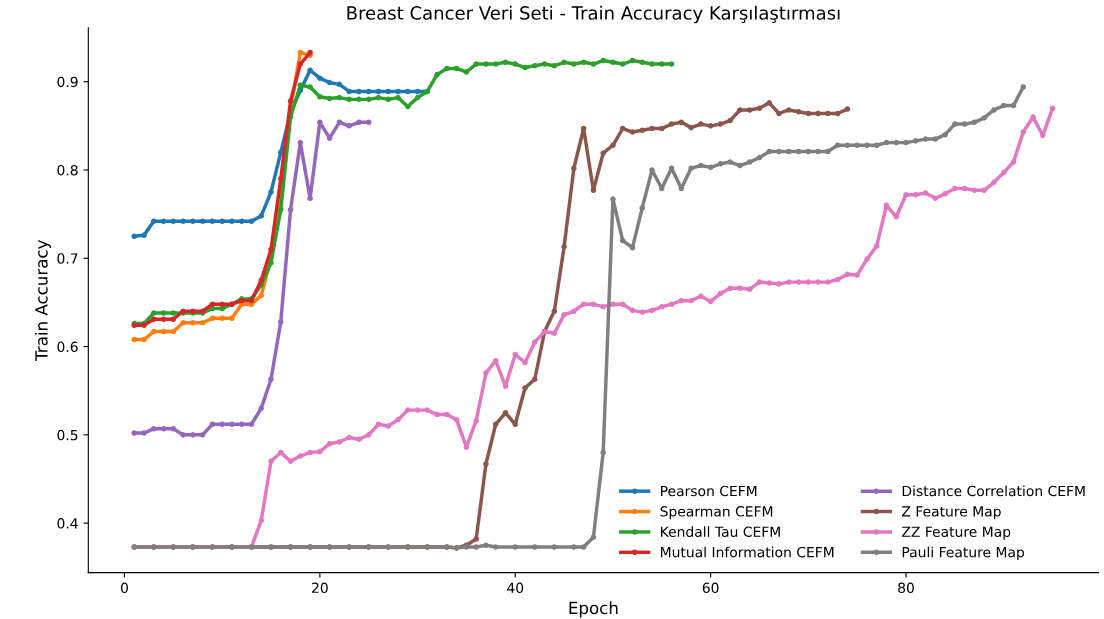 The image size is (1104, 619). I want to click on legend-label: Spearman CEFM, so click(716, 513).